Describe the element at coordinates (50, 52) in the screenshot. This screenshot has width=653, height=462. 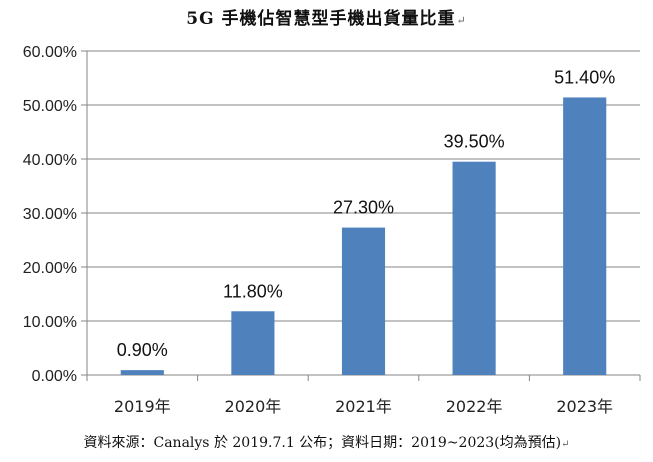
I see `y-tick-label: 60.00%` at that location.